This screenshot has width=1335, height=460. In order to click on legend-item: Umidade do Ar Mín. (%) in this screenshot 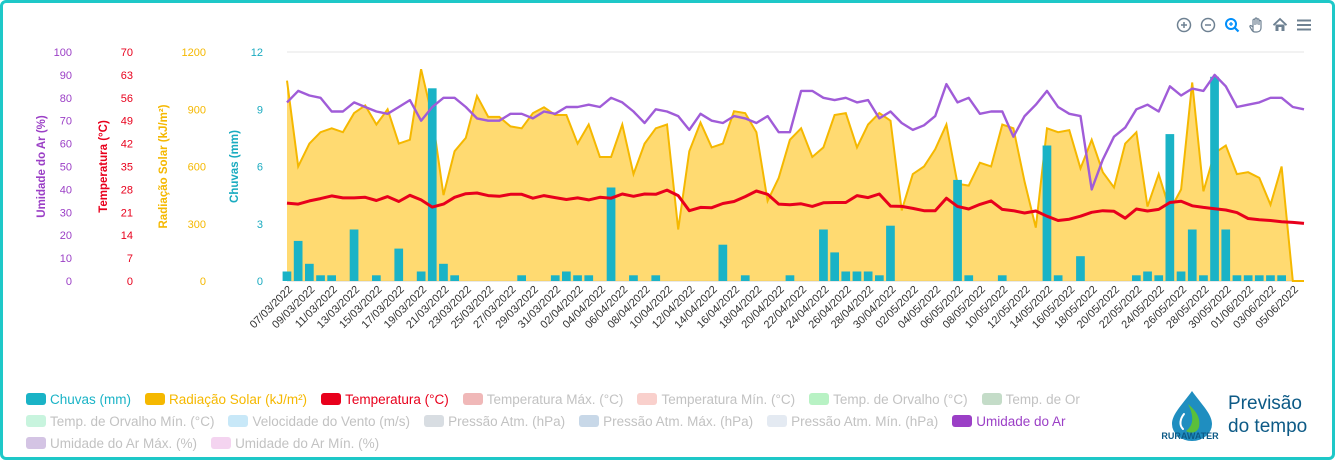, I will do `click(295, 443)`.